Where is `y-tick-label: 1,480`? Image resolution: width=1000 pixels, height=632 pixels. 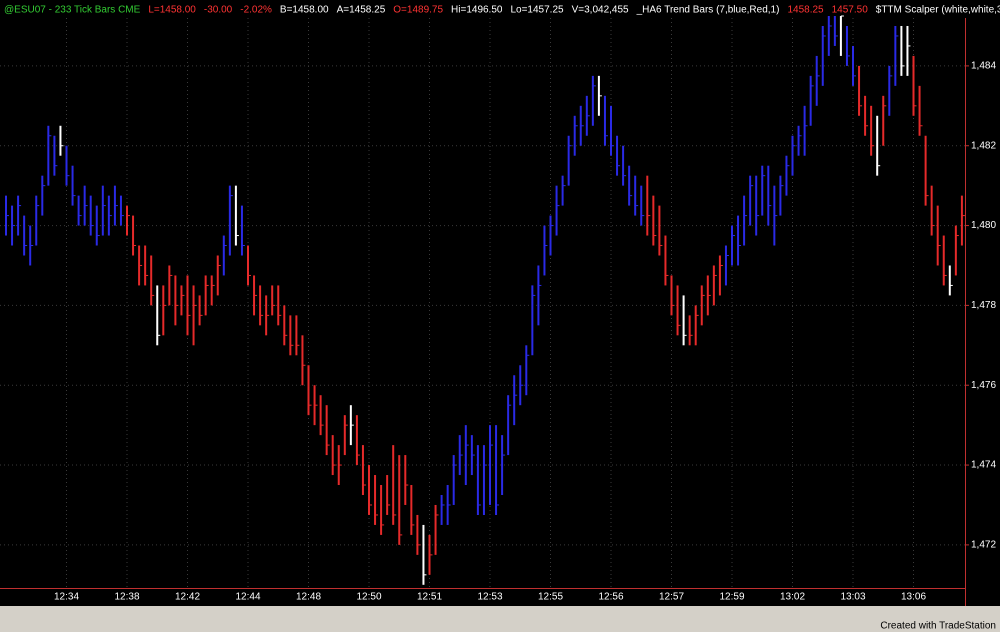
y-tick-label: 1,480 is located at coordinates (983, 225).